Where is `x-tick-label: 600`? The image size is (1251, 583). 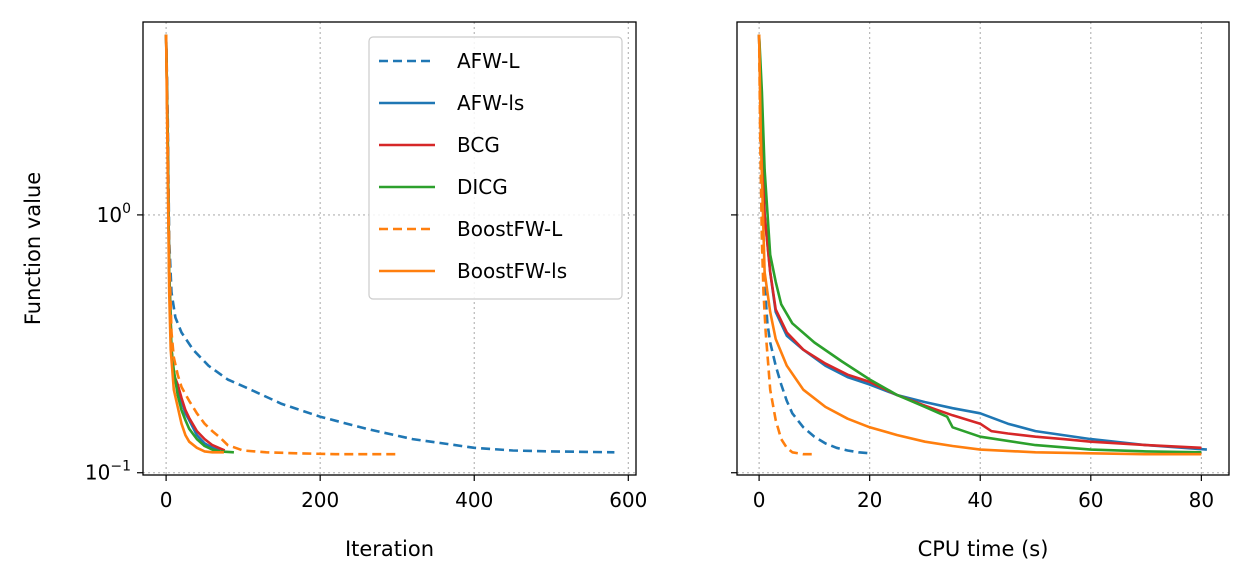 x-tick-label: 600 is located at coordinates (628, 500).